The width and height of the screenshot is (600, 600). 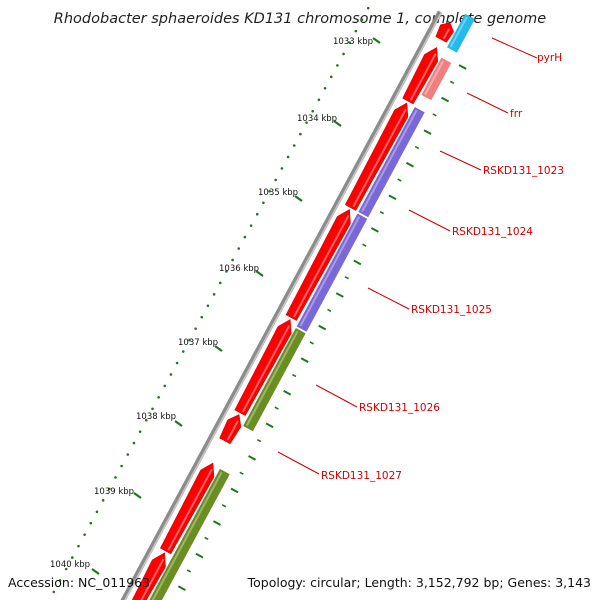 What do you see at coordinates (317, 119) in the screenshot?
I see `kbp-label: 1034 kbp` at bounding box center [317, 119].